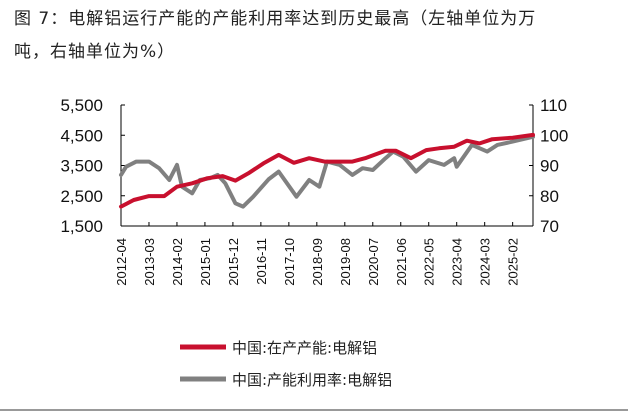 The height and width of the screenshot is (420, 628). Describe the element at coordinates (549, 226) in the screenshot. I see `right-tick-label: 70` at that location.